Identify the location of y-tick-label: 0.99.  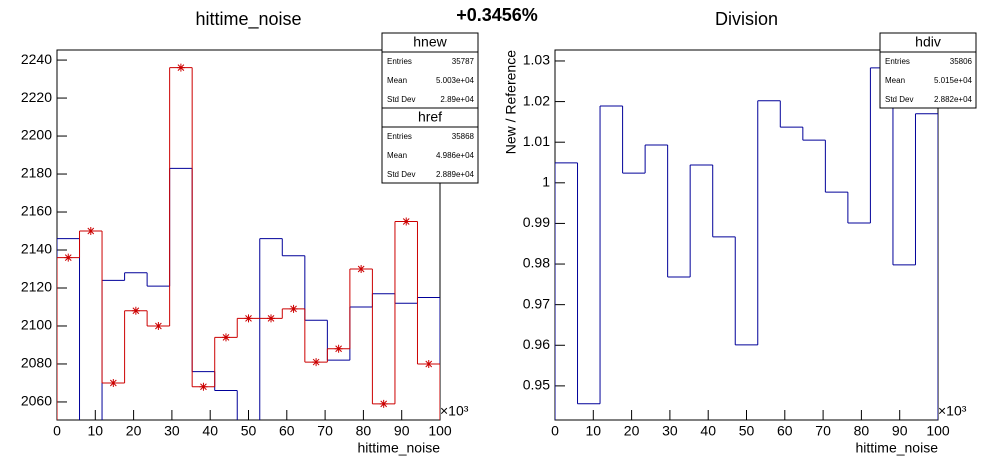
(536, 222).